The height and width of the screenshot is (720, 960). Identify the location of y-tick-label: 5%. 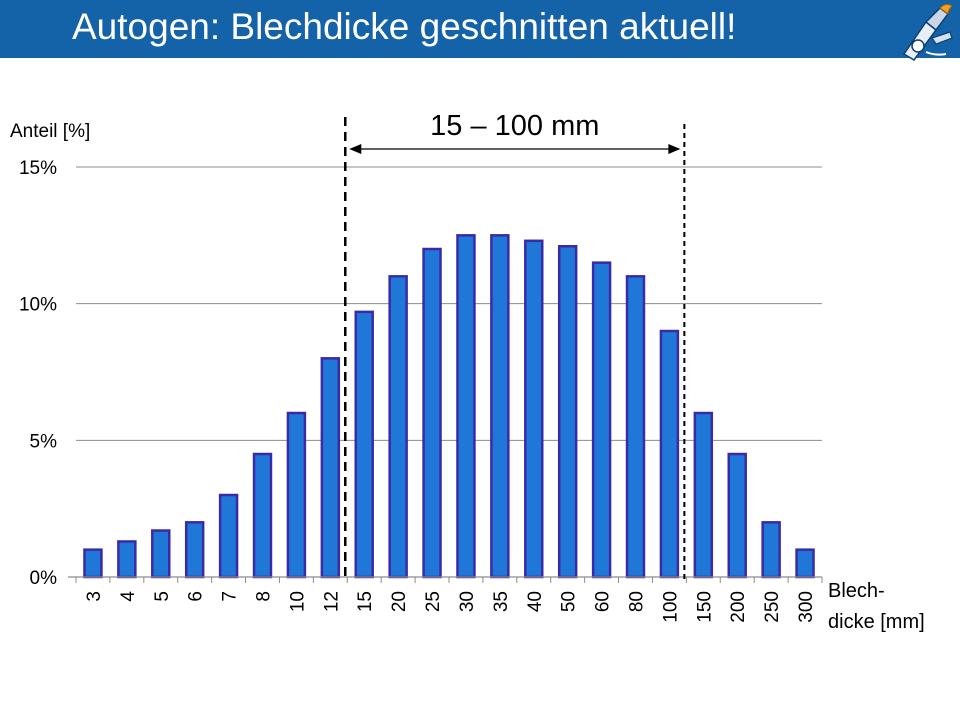
(44, 441).